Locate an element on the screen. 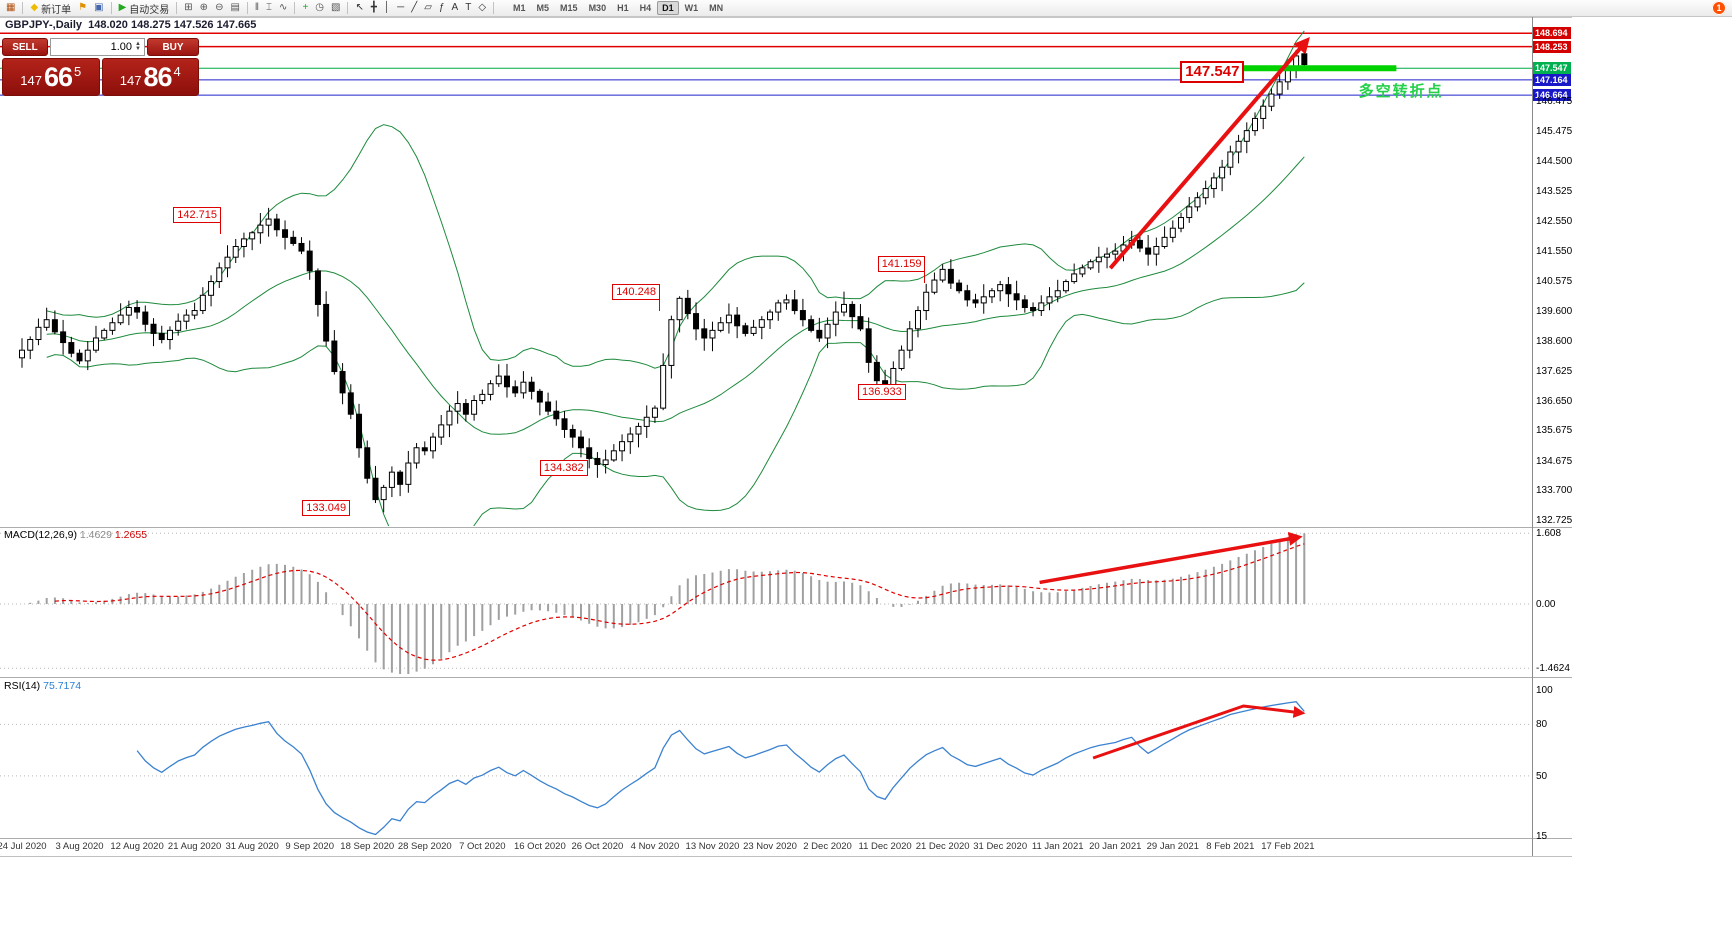 This screenshot has height=942, width=1732. rsi-panel is located at coordinates (766, 768).